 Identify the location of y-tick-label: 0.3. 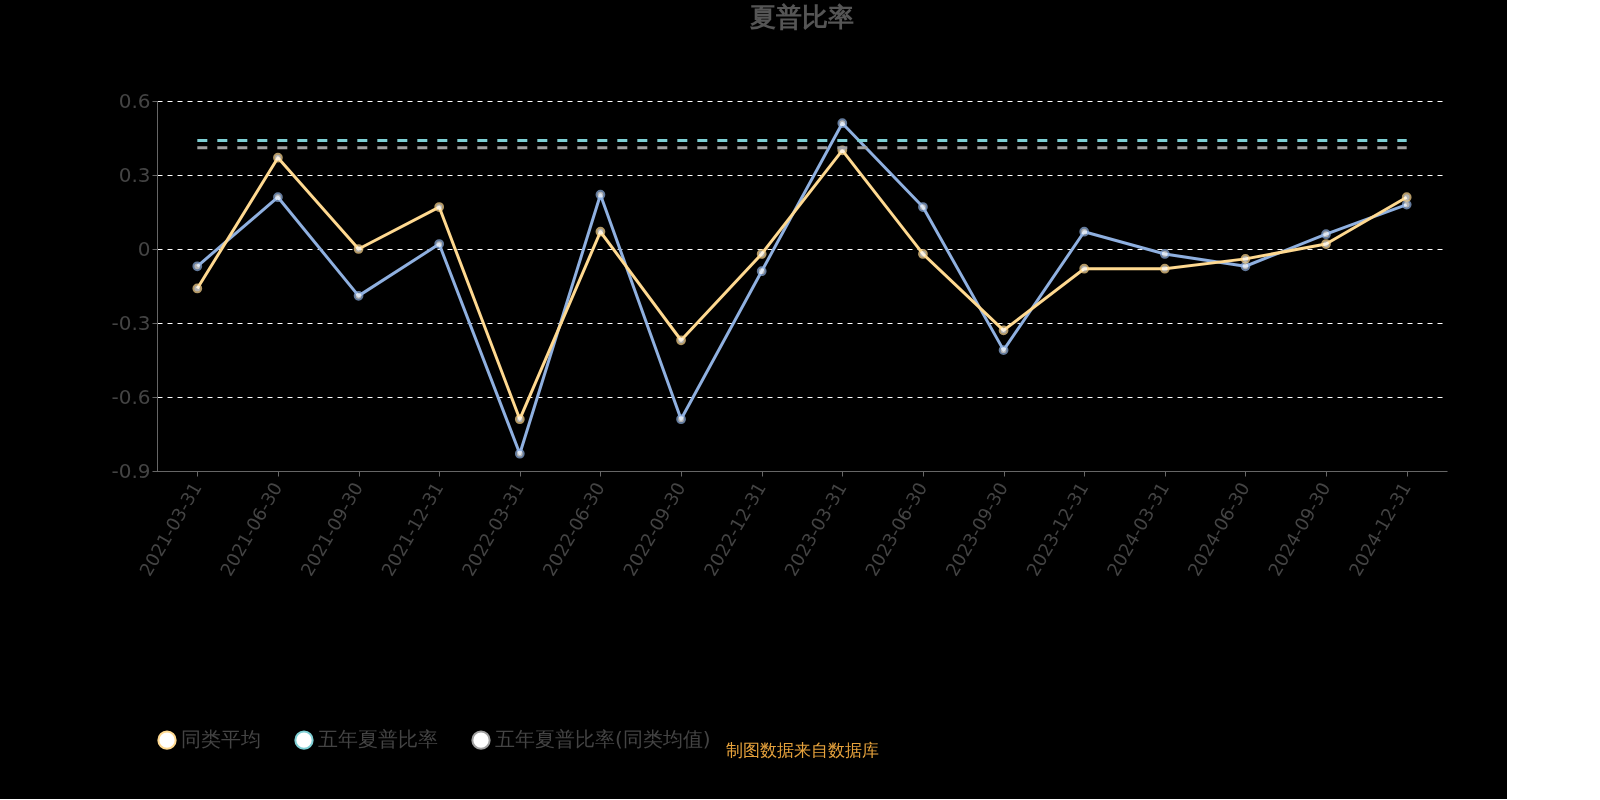
(134, 174).